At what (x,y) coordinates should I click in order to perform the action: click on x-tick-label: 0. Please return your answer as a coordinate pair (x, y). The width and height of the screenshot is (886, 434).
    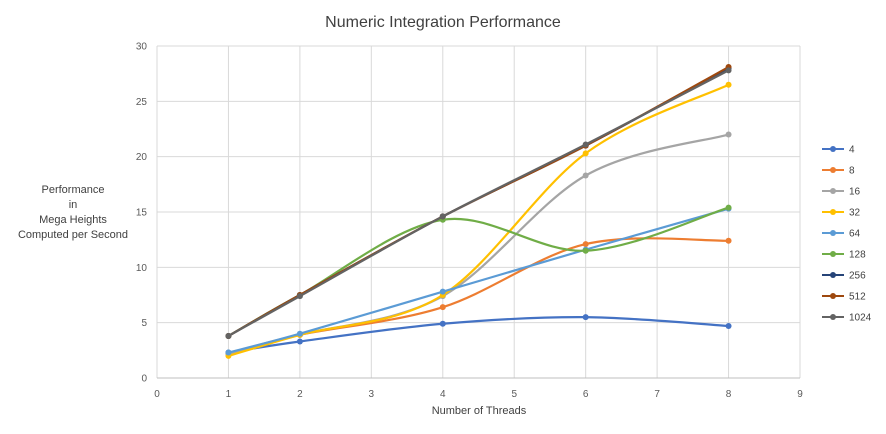
    Looking at the image, I should click on (157, 394).